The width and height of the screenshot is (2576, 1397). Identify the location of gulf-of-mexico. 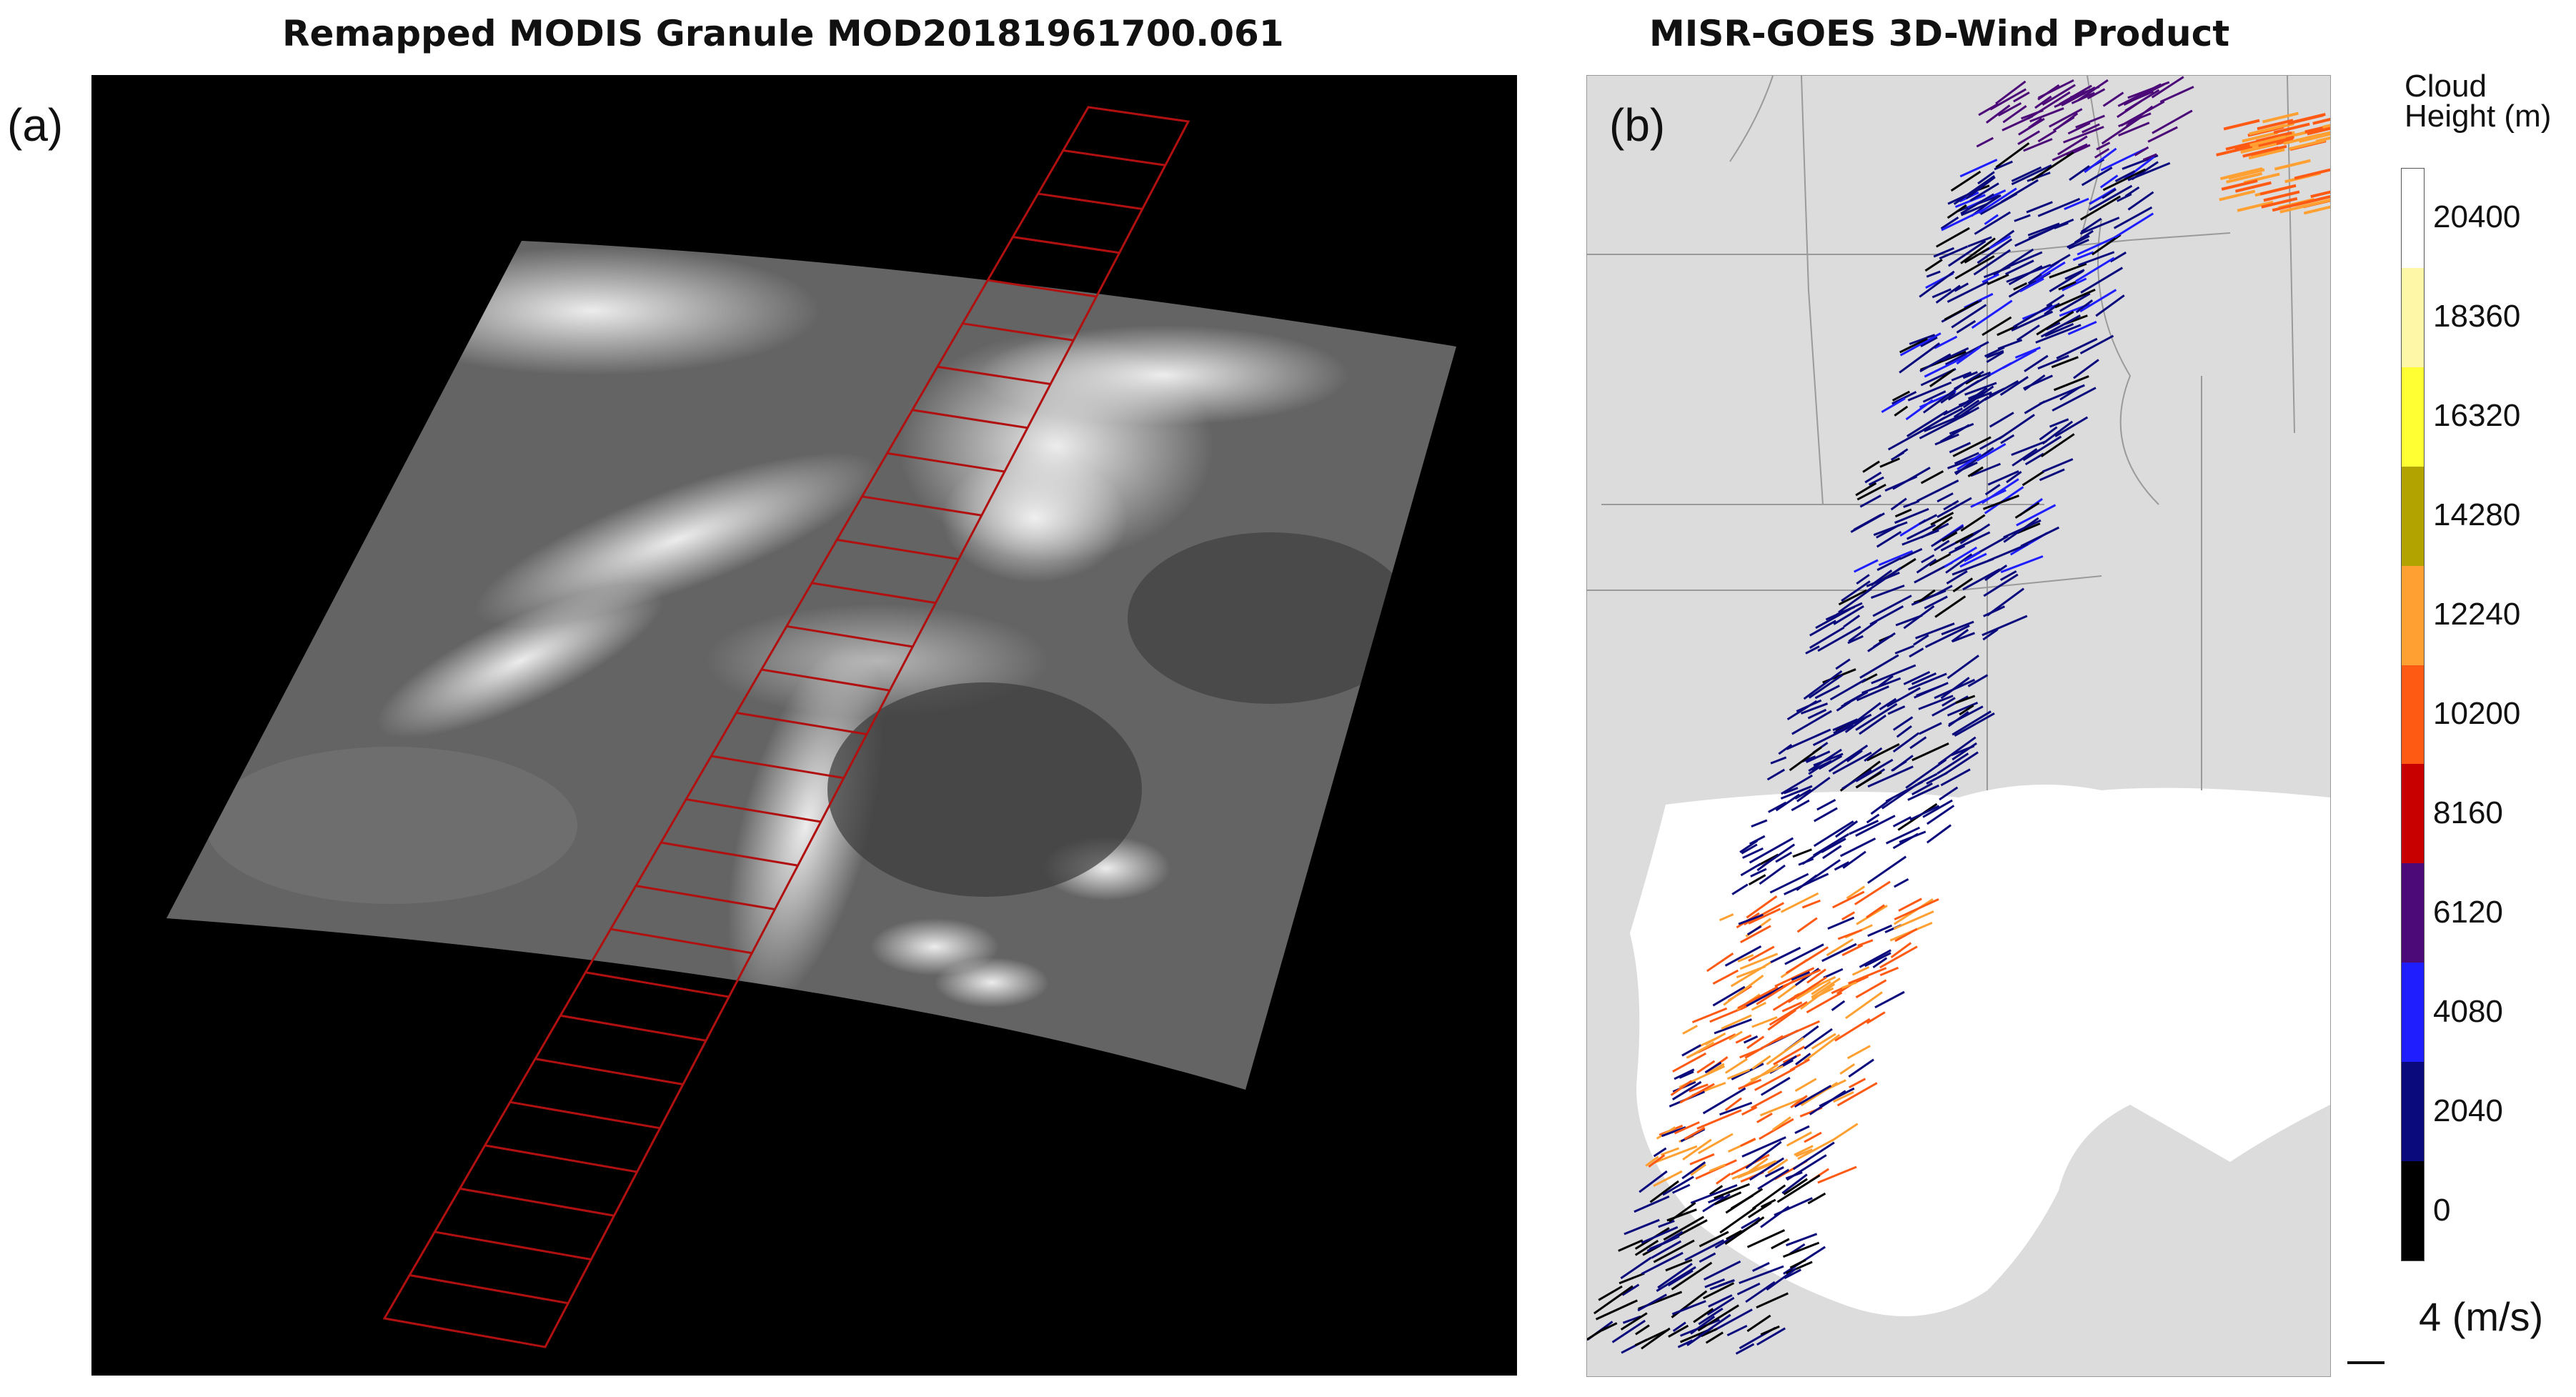
(1980, 1050).